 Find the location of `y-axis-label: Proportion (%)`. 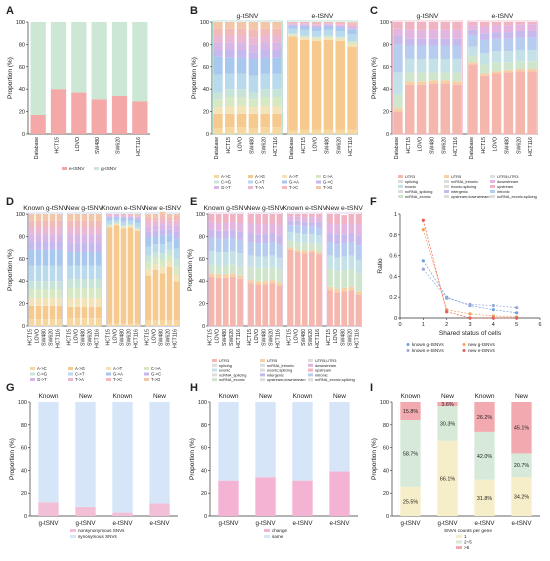

y-axis-label: Proportion (%) is located at coordinates (12, 459).